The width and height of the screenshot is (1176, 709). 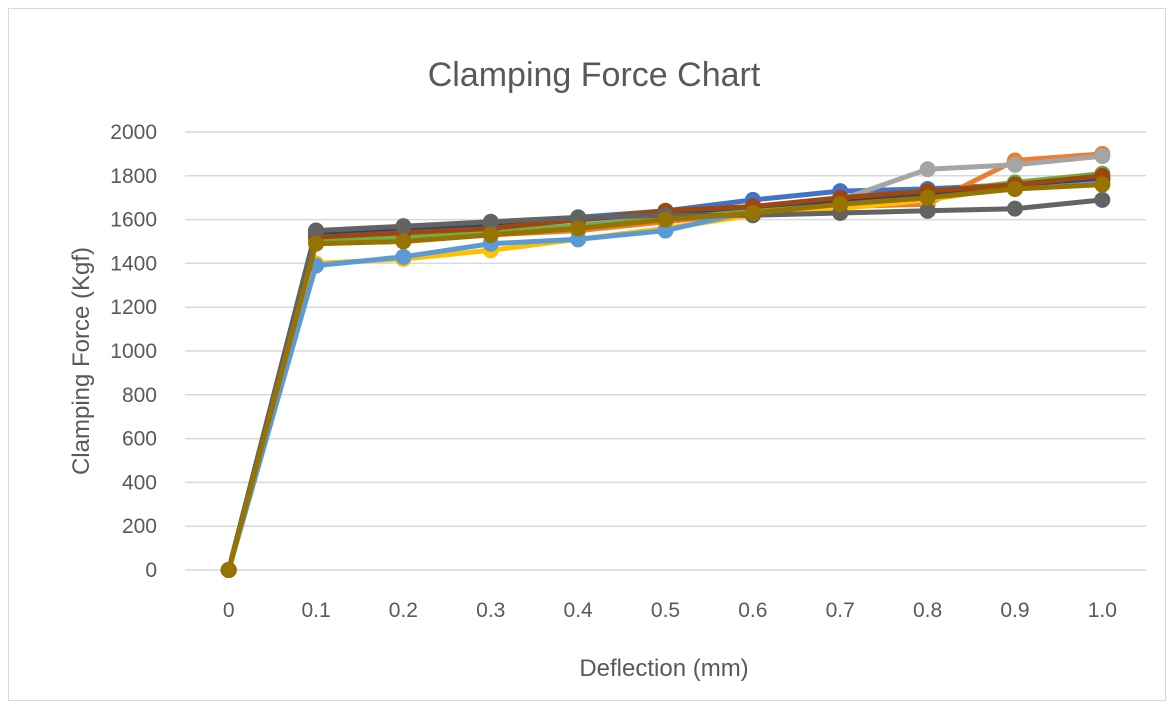 What do you see at coordinates (133, 176) in the screenshot?
I see `y-tick-label: 1800` at bounding box center [133, 176].